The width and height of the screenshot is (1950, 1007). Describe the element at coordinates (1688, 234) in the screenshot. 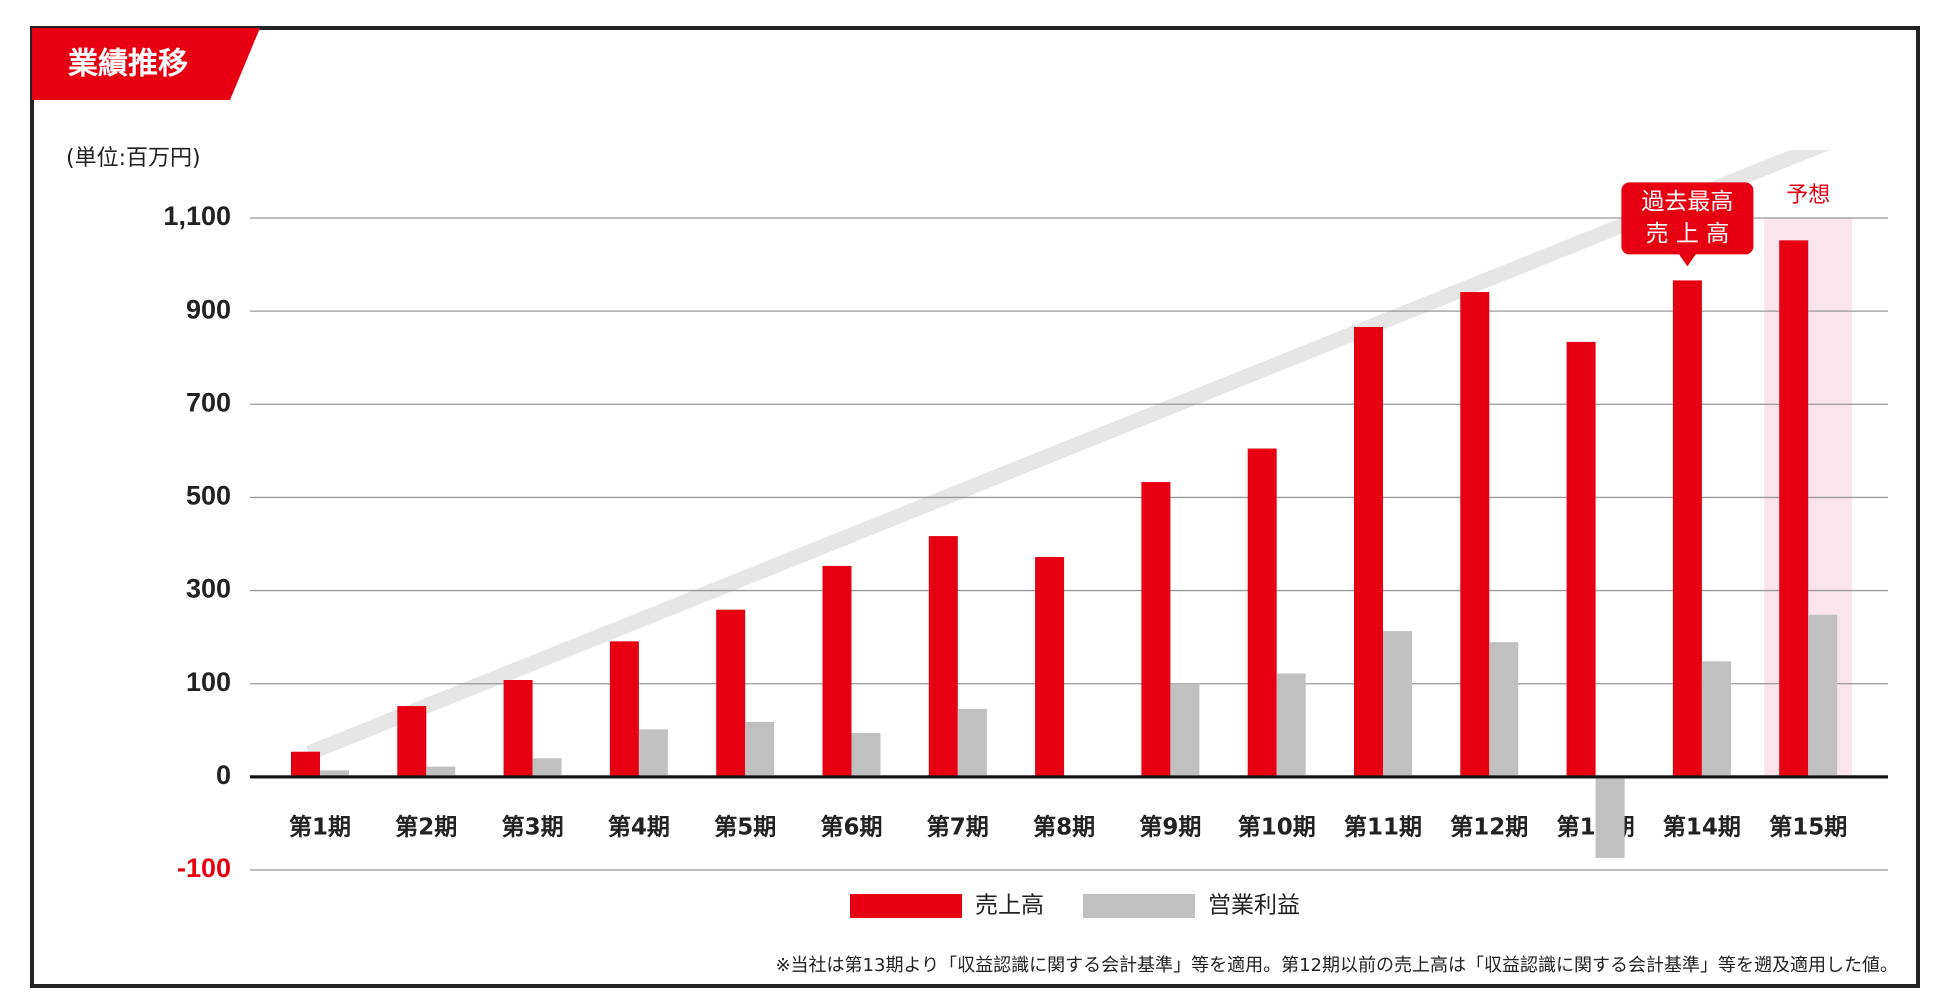

I see `callout-text: 売 上 高` at that location.